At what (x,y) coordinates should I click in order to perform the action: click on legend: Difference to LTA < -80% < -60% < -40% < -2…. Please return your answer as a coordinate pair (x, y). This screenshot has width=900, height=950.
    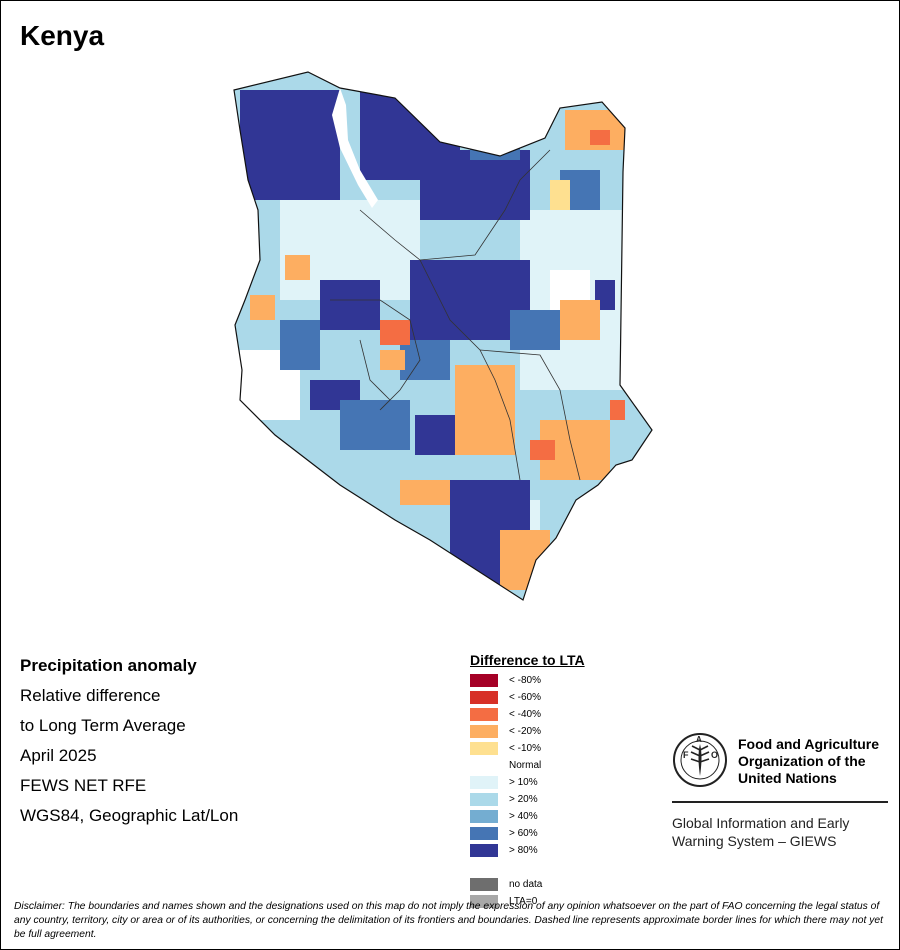
    Looking at the image, I should click on (527, 781).